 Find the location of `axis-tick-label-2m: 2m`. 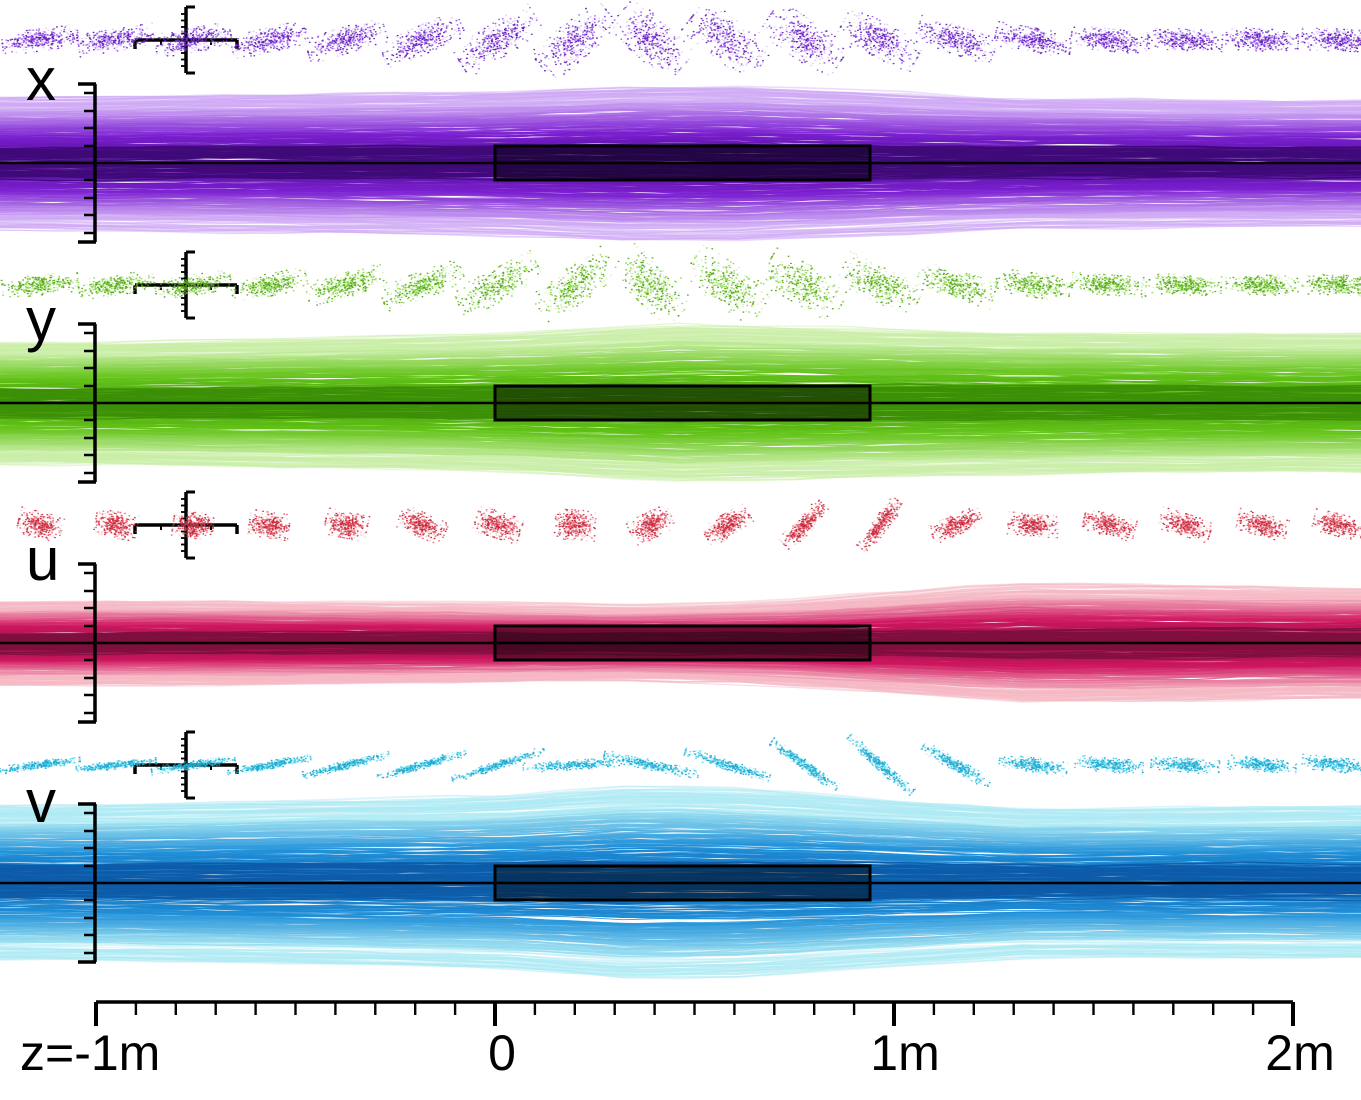

axis-tick-label-2m: 2m is located at coordinates (1300, 1053).